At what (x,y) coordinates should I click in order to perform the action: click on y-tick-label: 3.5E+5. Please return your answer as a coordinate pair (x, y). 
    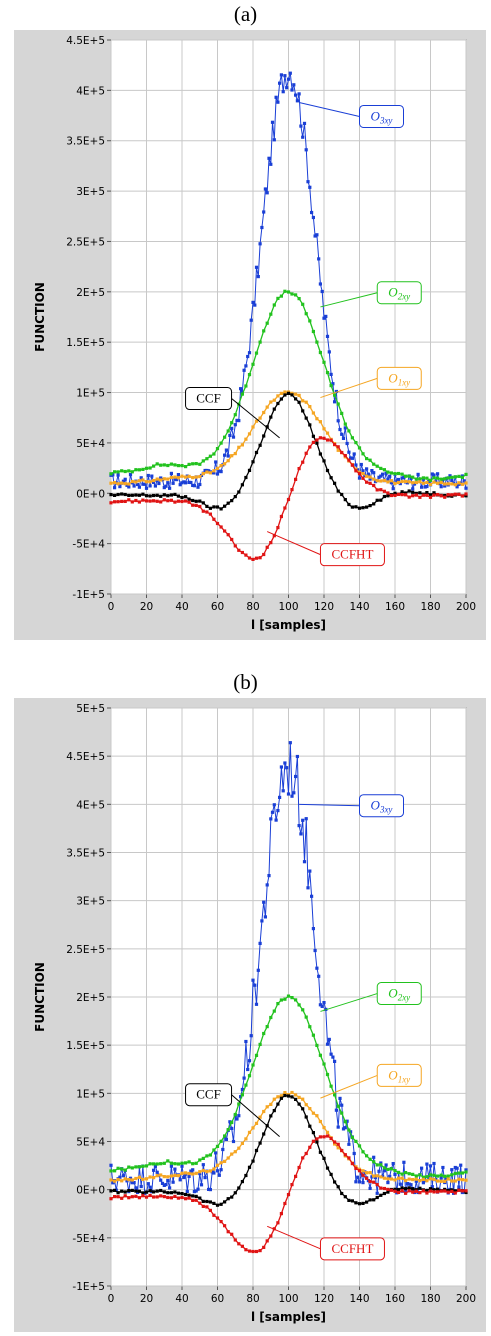
    Looking at the image, I should click on (85, 142).